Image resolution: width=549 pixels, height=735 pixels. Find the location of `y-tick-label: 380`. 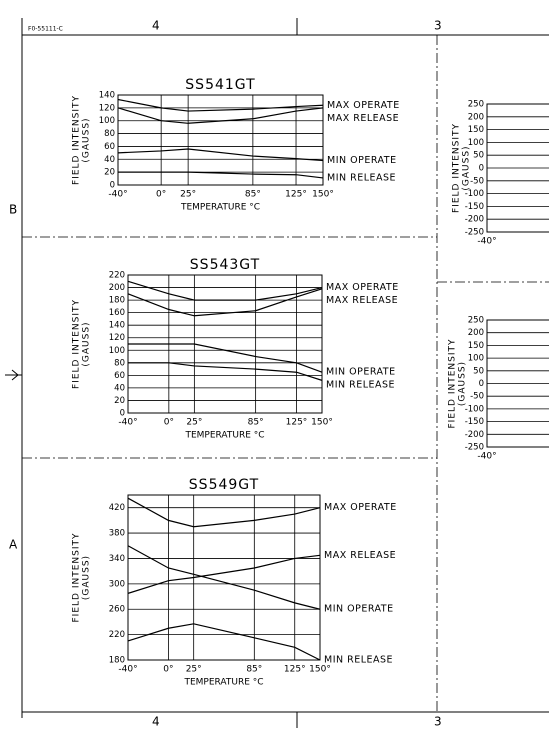

y-tick-label: 380 is located at coordinates (117, 534).